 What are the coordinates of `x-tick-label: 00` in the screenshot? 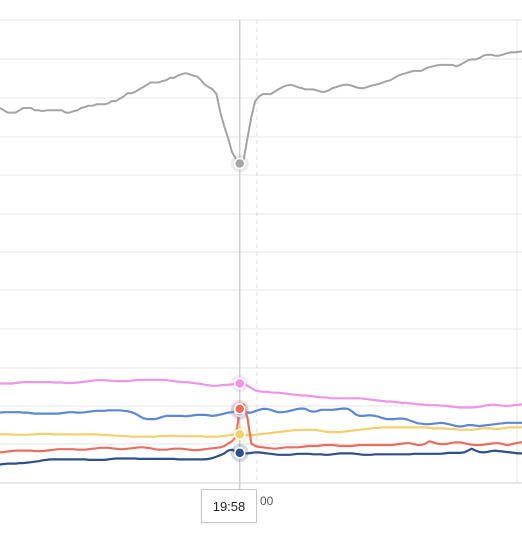 It's located at (267, 501).